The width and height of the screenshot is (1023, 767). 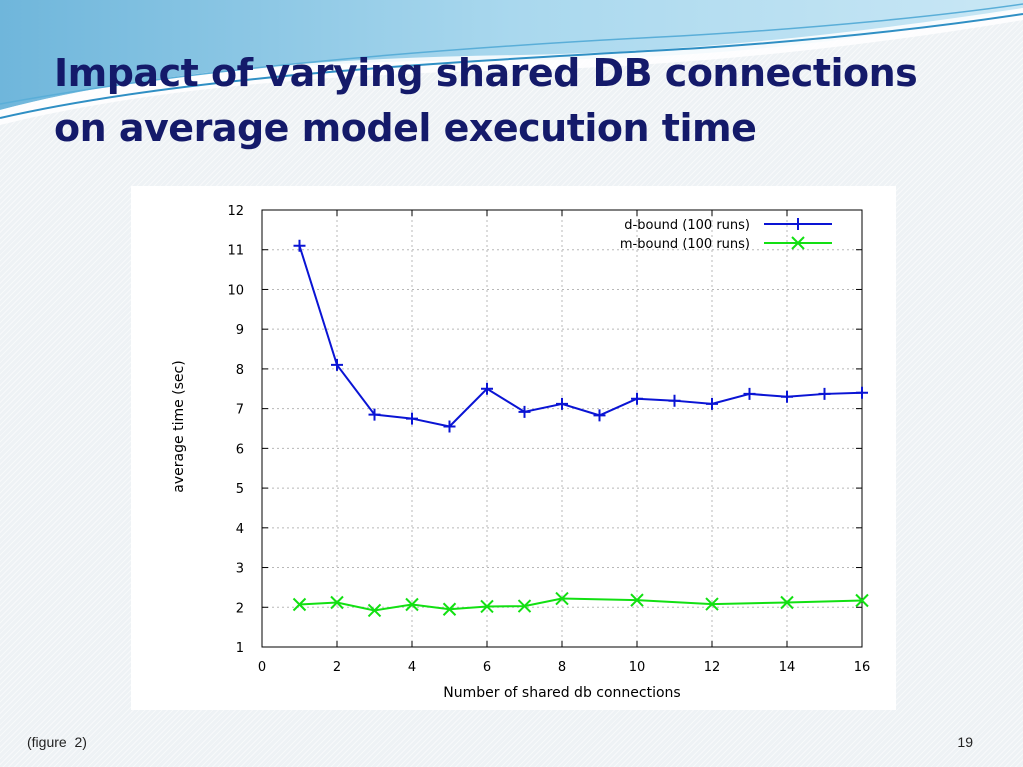 I want to click on y-tick-label: 4, so click(x=240, y=529).